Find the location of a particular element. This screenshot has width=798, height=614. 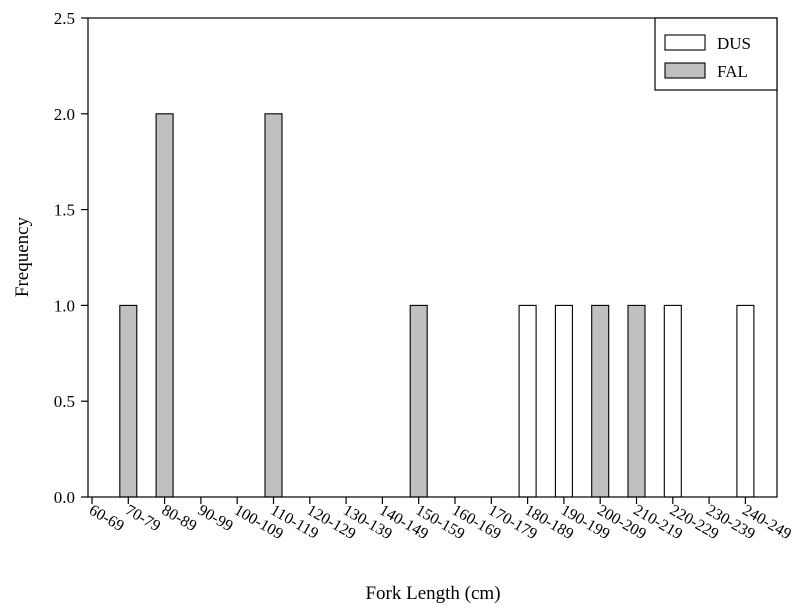

legend-label-fal: FAL is located at coordinates (732, 71).